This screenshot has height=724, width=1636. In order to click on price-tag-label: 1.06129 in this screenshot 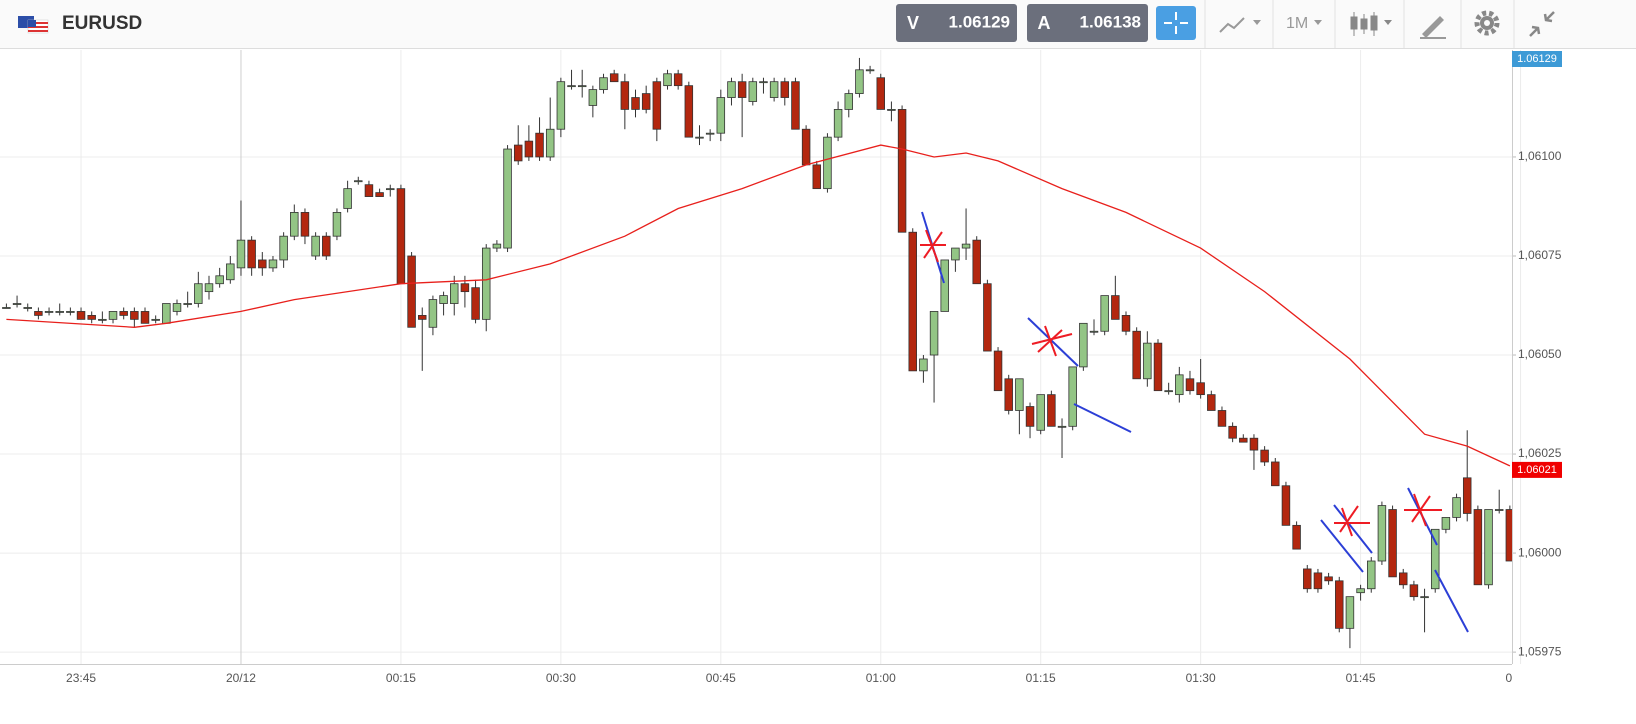, I will do `click(1537, 59)`.